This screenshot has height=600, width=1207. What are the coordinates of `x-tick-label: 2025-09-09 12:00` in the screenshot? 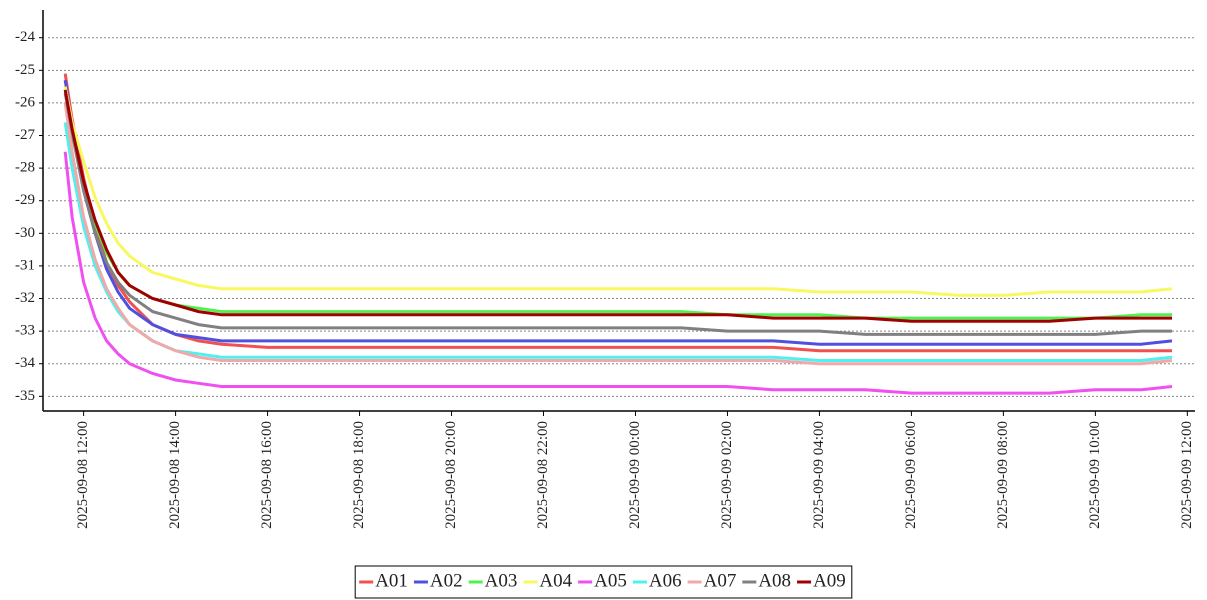 It's located at (1187, 475).